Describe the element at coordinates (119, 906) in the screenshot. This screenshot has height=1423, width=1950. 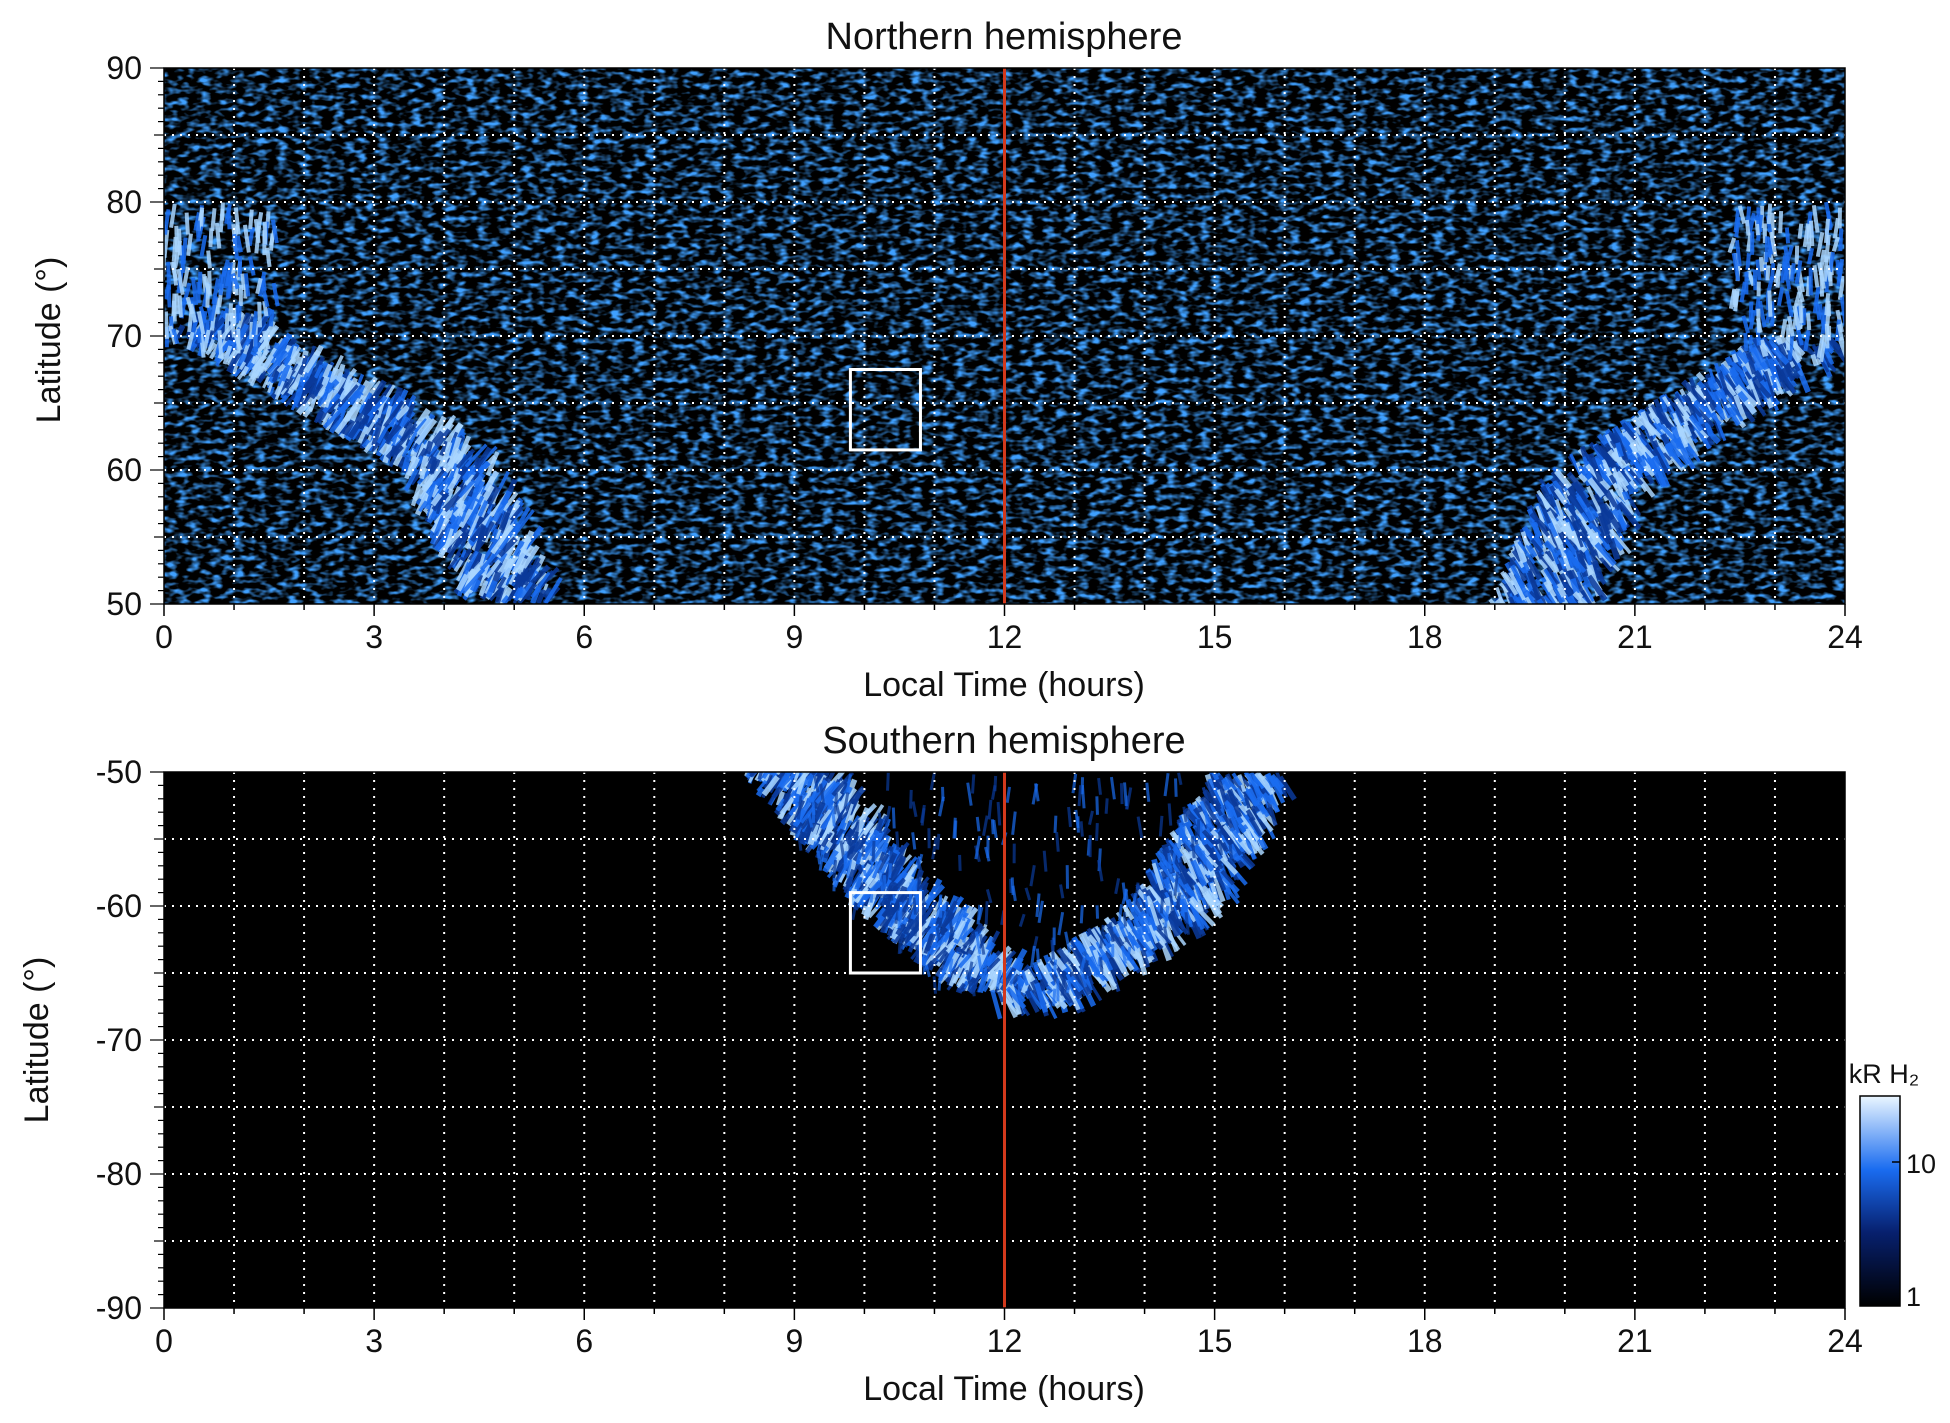
I see `south-ytick-label: -60` at that location.